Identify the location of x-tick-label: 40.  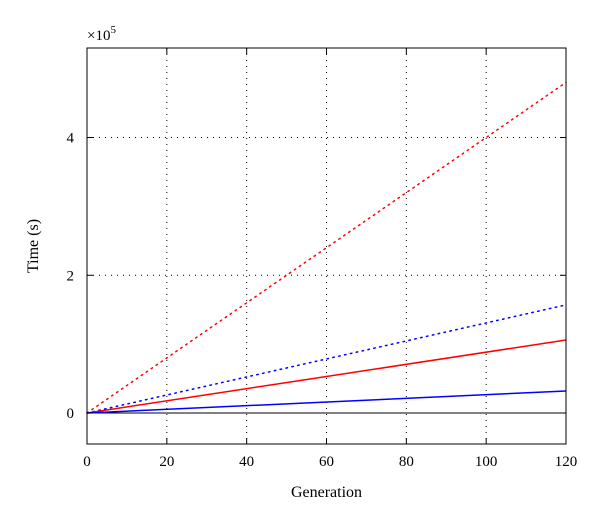
(246, 462).